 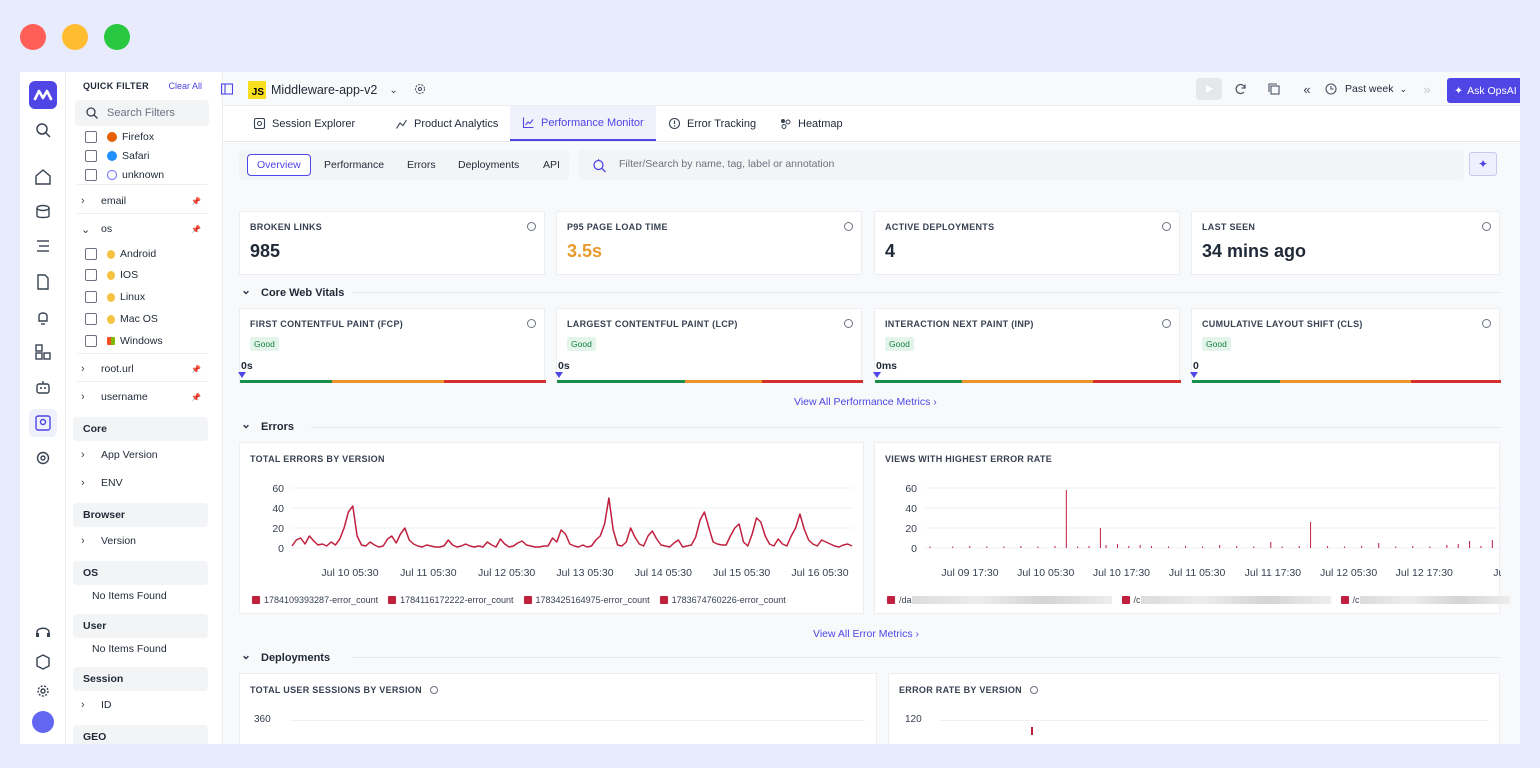 What do you see at coordinates (1345, 345) in the screenshot?
I see `vital-card-cls: CUMULATIVE LAYOUT SHIFT (CLS) Good 0` at bounding box center [1345, 345].